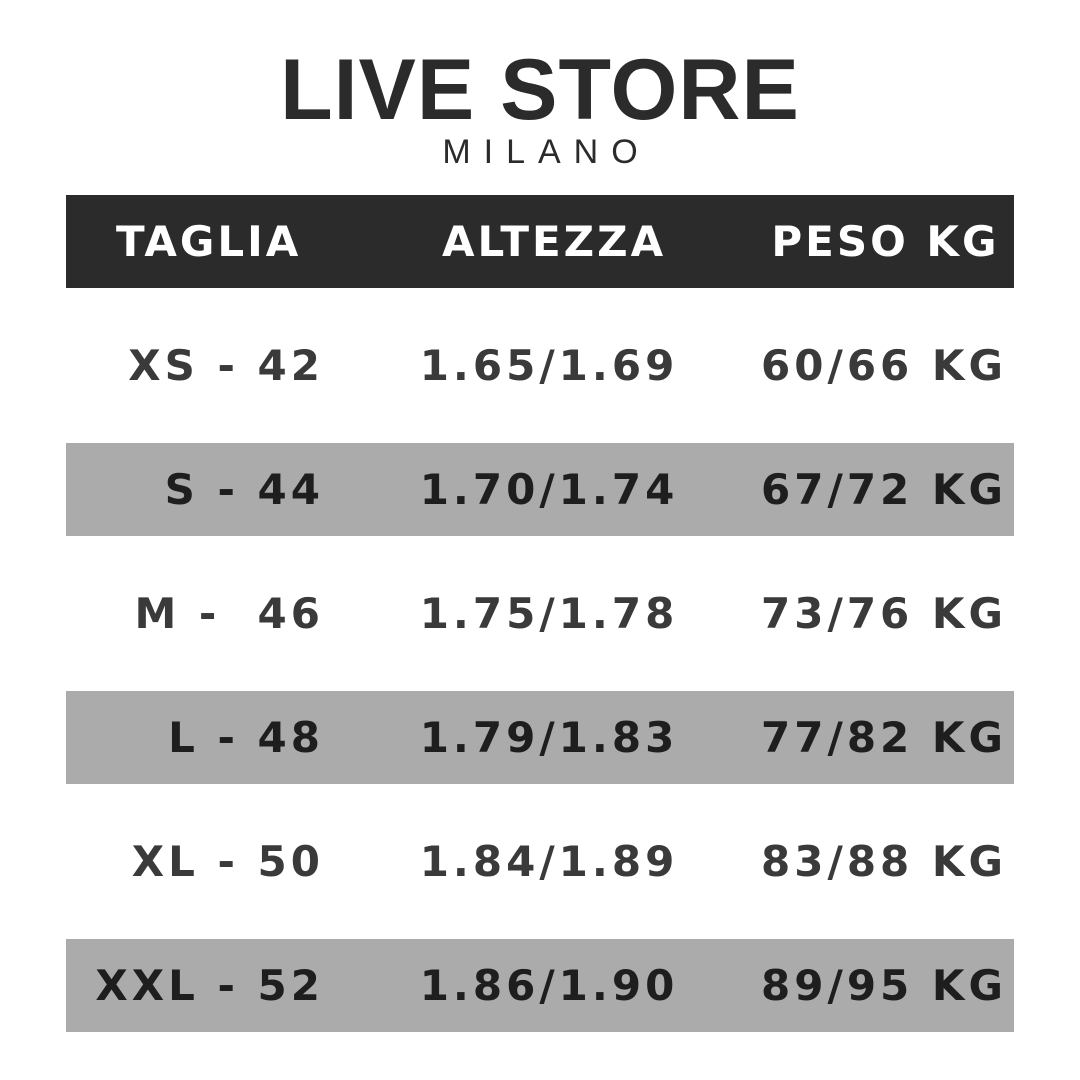 The width and height of the screenshot is (1080, 1080). Describe the element at coordinates (554, 241) in the screenshot. I see `header-altezza: ALTEZZA` at that location.